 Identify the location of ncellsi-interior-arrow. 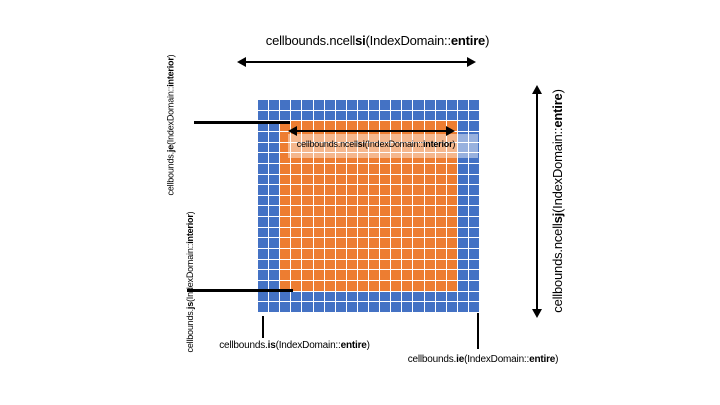
(371, 130).